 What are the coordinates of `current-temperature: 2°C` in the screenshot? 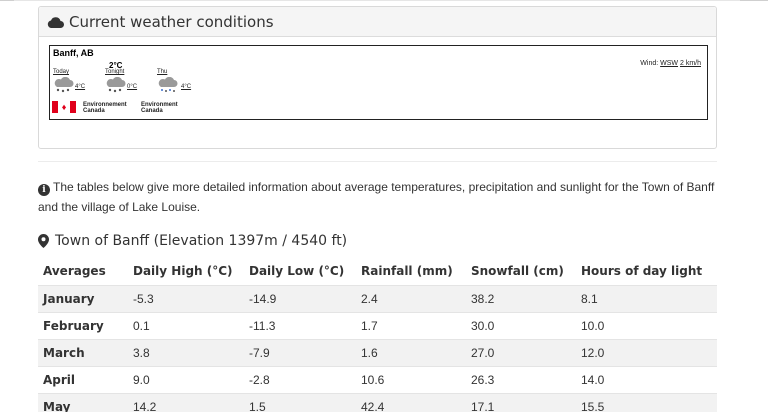 It's located at (116, 65).